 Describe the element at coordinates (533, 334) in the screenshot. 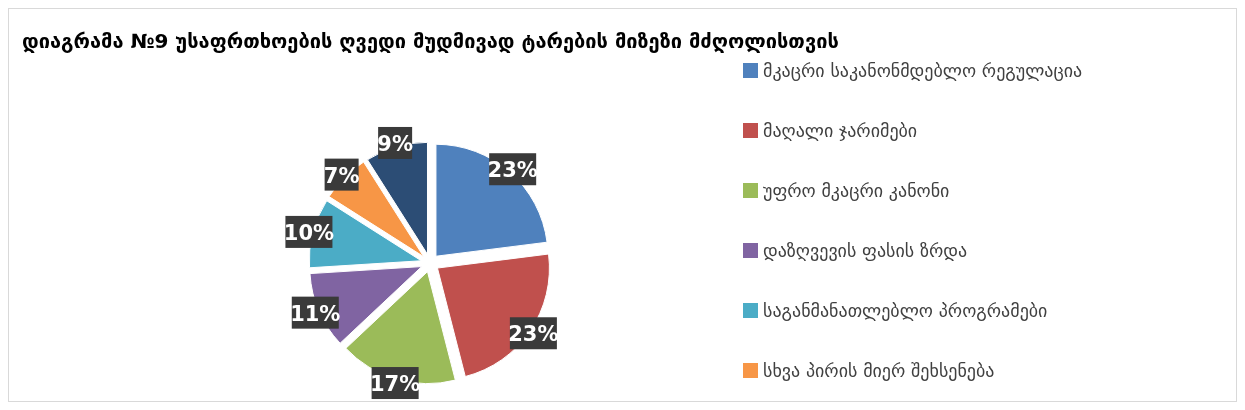

I see `data-label: 23%` at that location.